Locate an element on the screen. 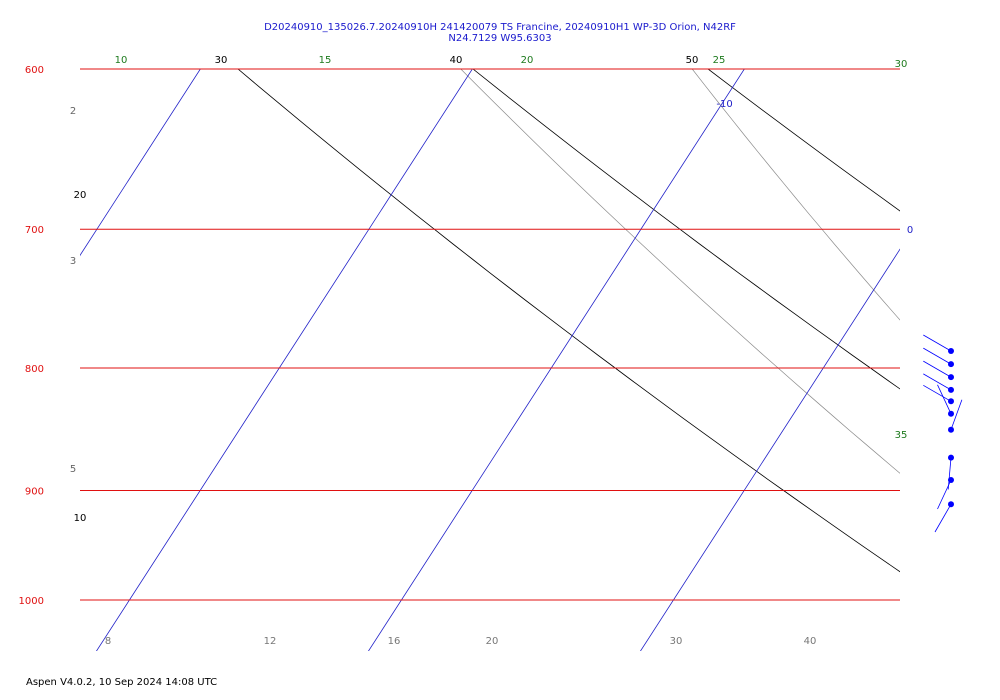  dry-adiabat-label: 50 is located at coordinates (692, 60).